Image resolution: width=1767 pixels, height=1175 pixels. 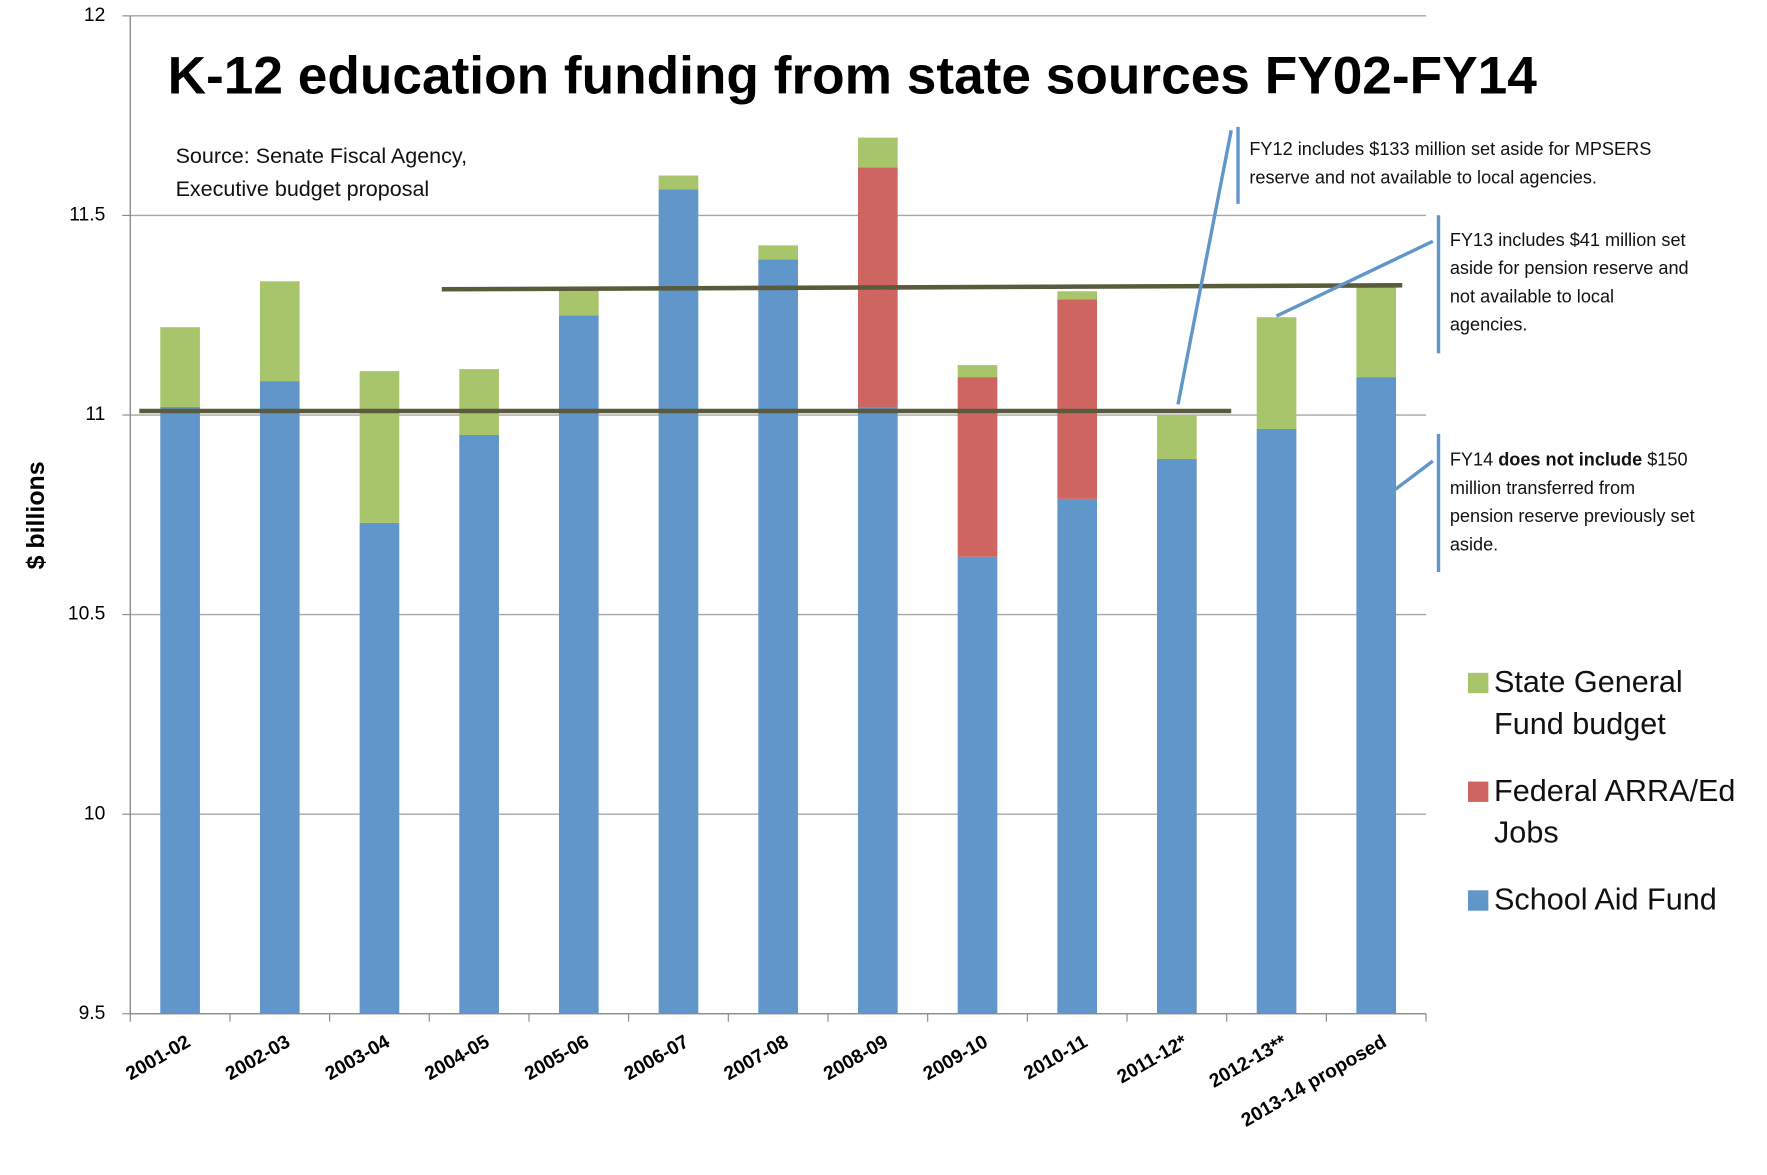 What do you see at coordinates (94, 813) in the screenshot?
I see `y-tick-label: 10` at bounding box center [94, 813].